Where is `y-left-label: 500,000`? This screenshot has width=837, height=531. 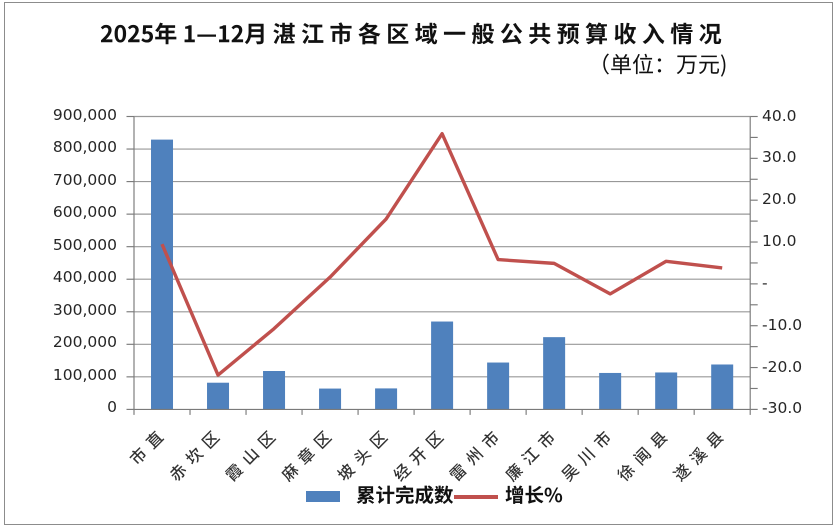 y-left-label: 500,000 is located at coordinates (84, 244).